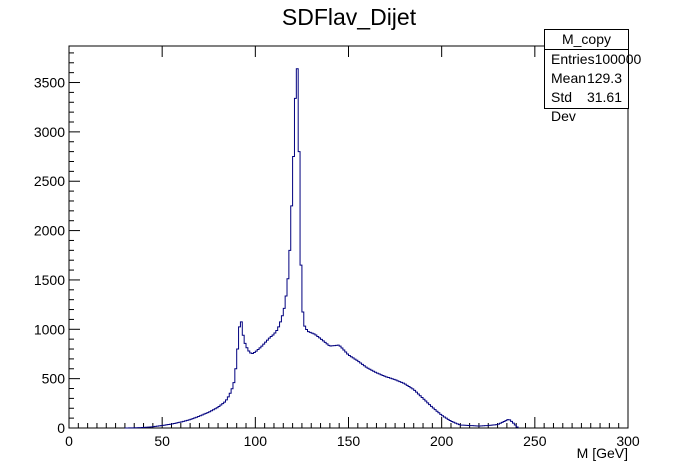  I want to click on x-tick-label: 200, so click(442, 441).